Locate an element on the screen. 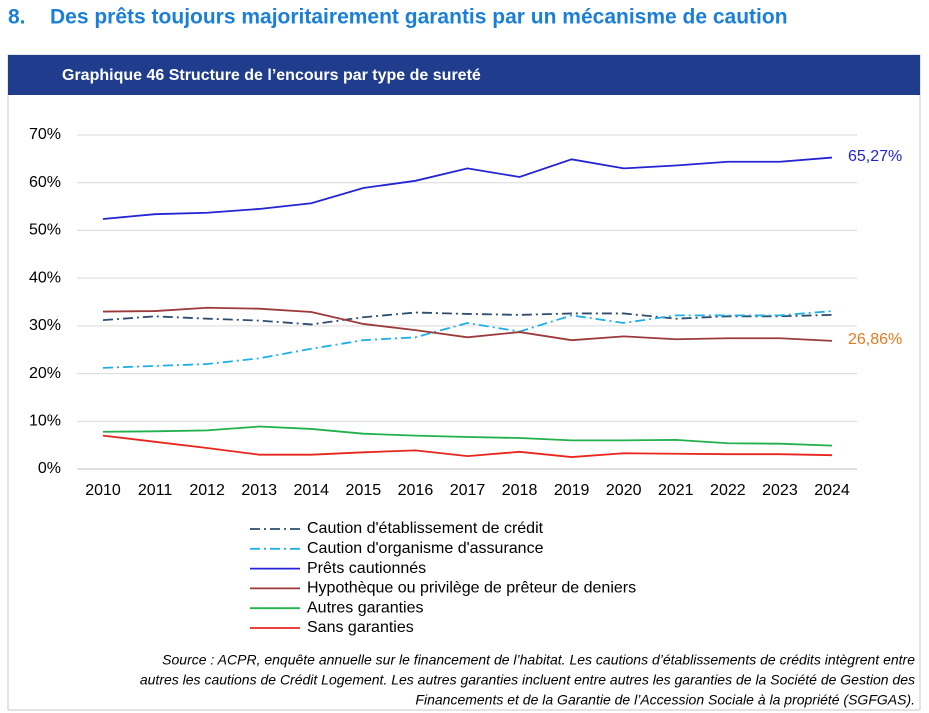 This screenshot has width=929, height=713. y-tick-label: 70% is located at coordinates (45, 134).